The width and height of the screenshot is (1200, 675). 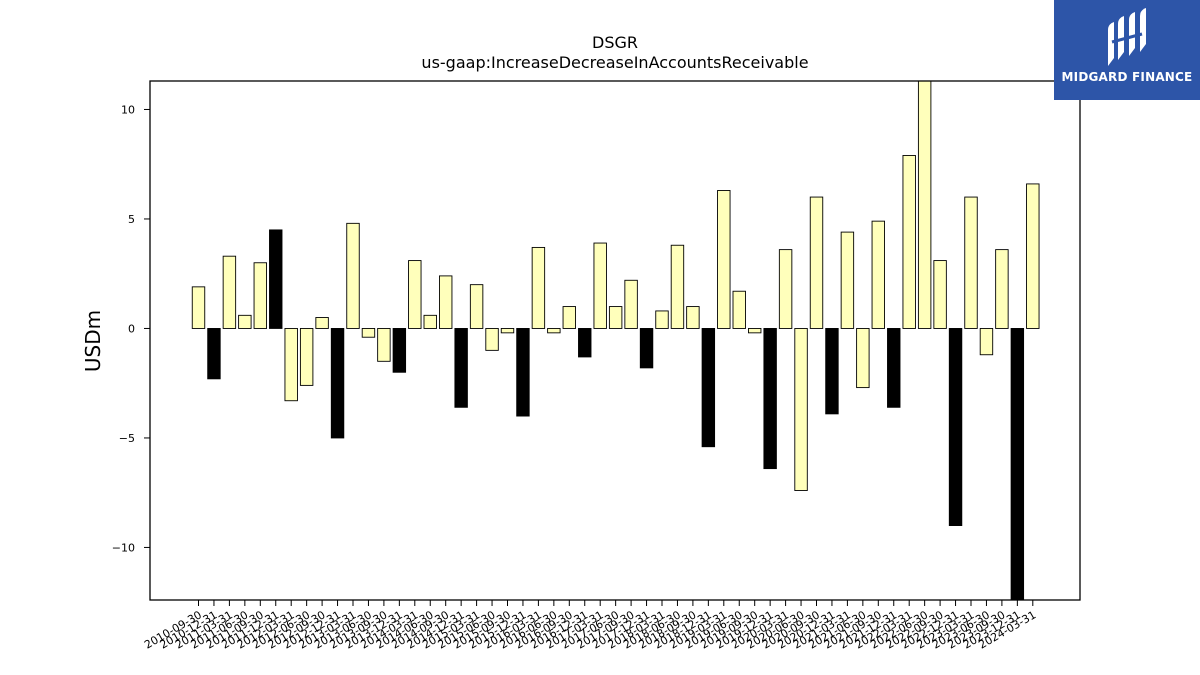 I want to click on company-logo: MIDGARD FINANCE, so click(x=1127, y=50).